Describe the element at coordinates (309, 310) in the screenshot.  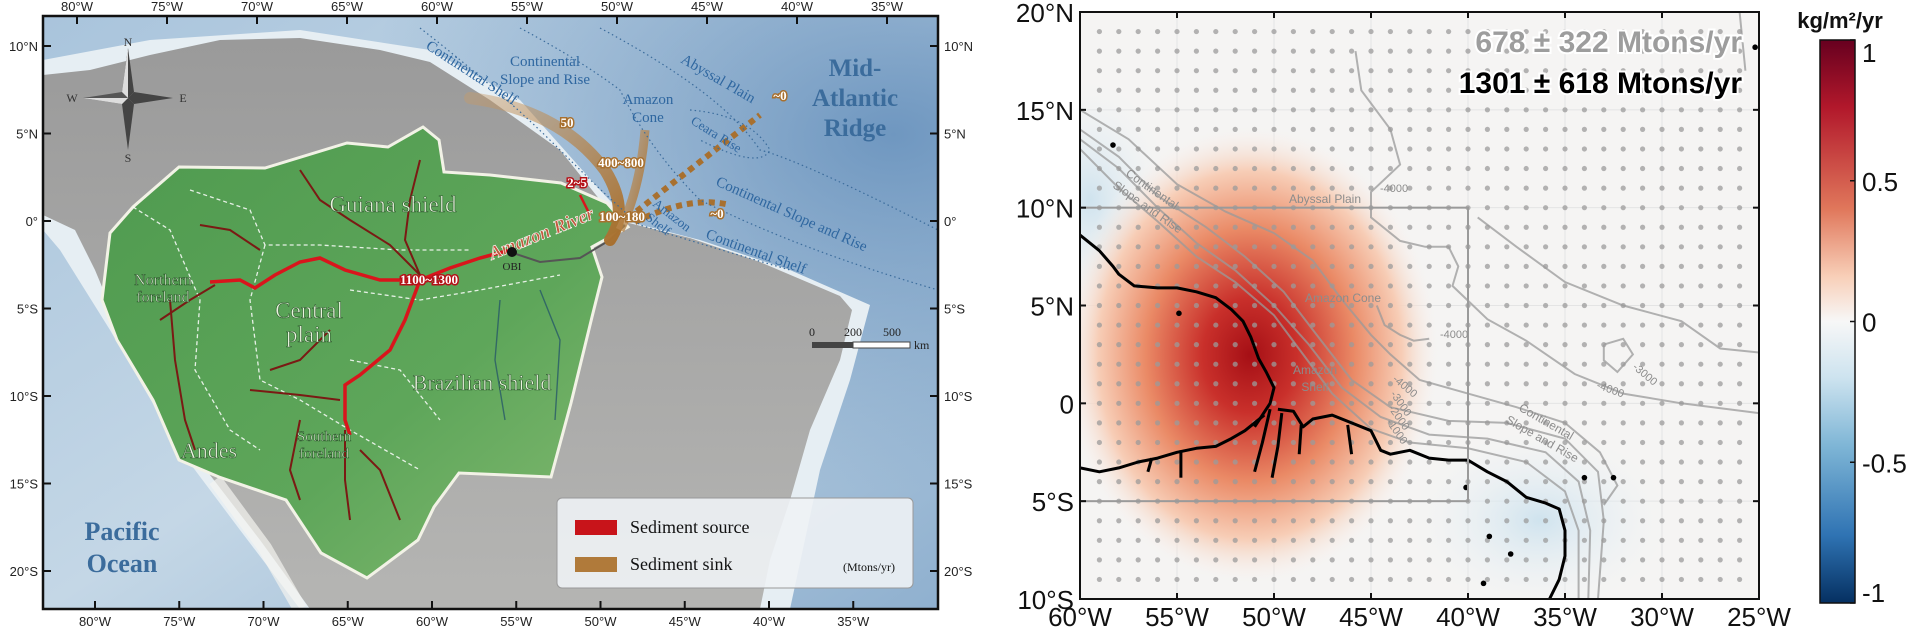
I see `label-central-1: Central` at that location.